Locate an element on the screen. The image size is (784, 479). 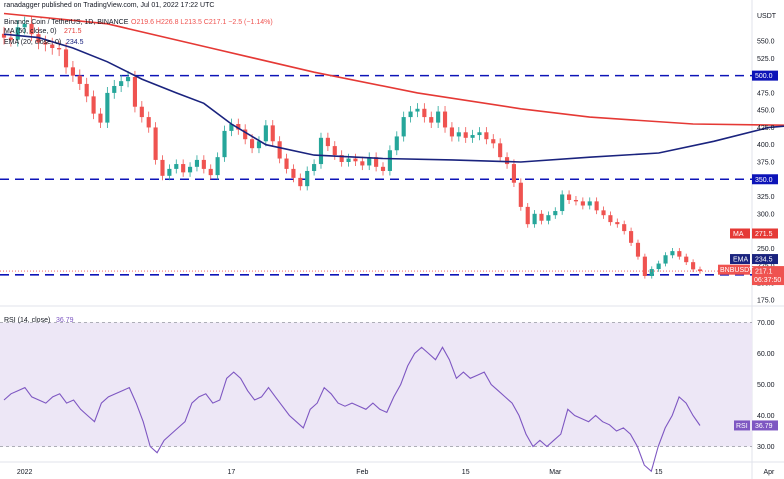
level-tag-text: 500.0 is located at coordinates (764, 76).